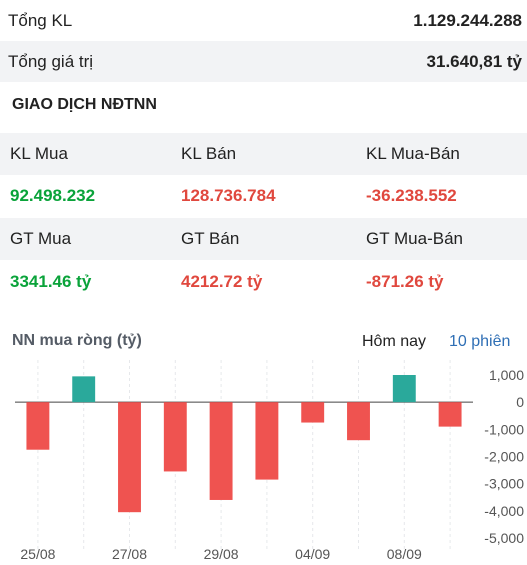 The width and height of the screenshot is (527, 565). I want to click on x-tick-label: 29/08, so click(221, 554).